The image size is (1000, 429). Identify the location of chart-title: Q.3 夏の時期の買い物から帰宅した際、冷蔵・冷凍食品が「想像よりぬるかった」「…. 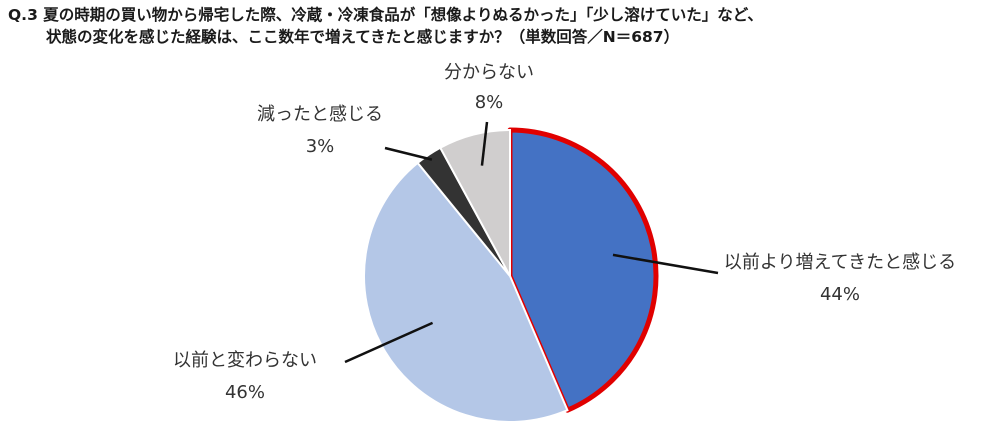
(503, 26).